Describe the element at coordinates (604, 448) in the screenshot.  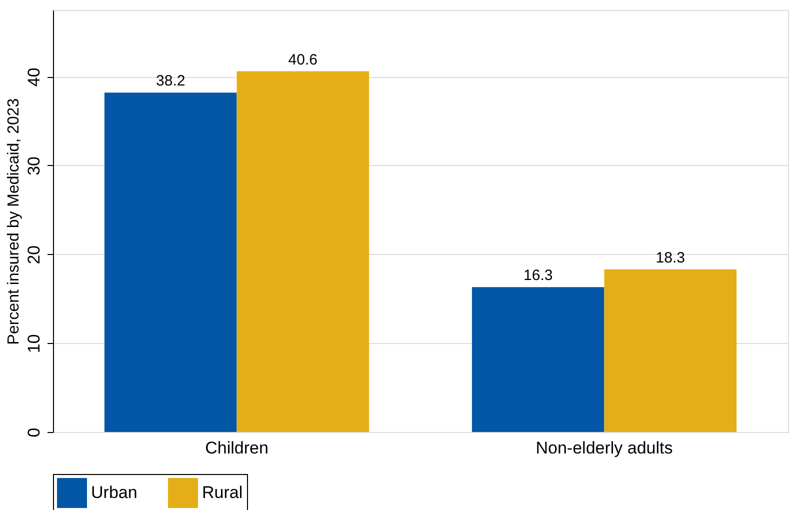
I see `x-tick-label: Non-elderly adults` at that location.